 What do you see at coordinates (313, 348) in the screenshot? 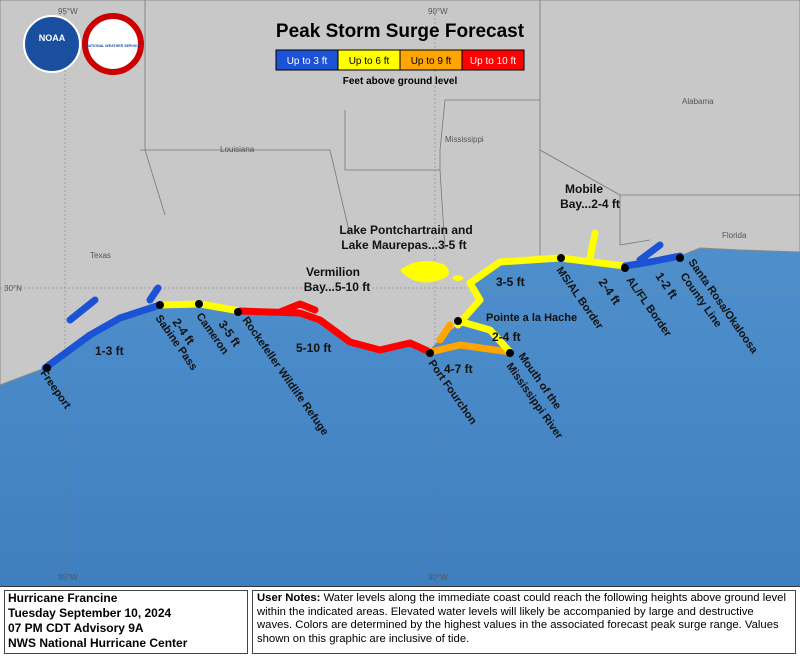
I see `surge-label: 5-10 ft` at bounding box center [313, 348].